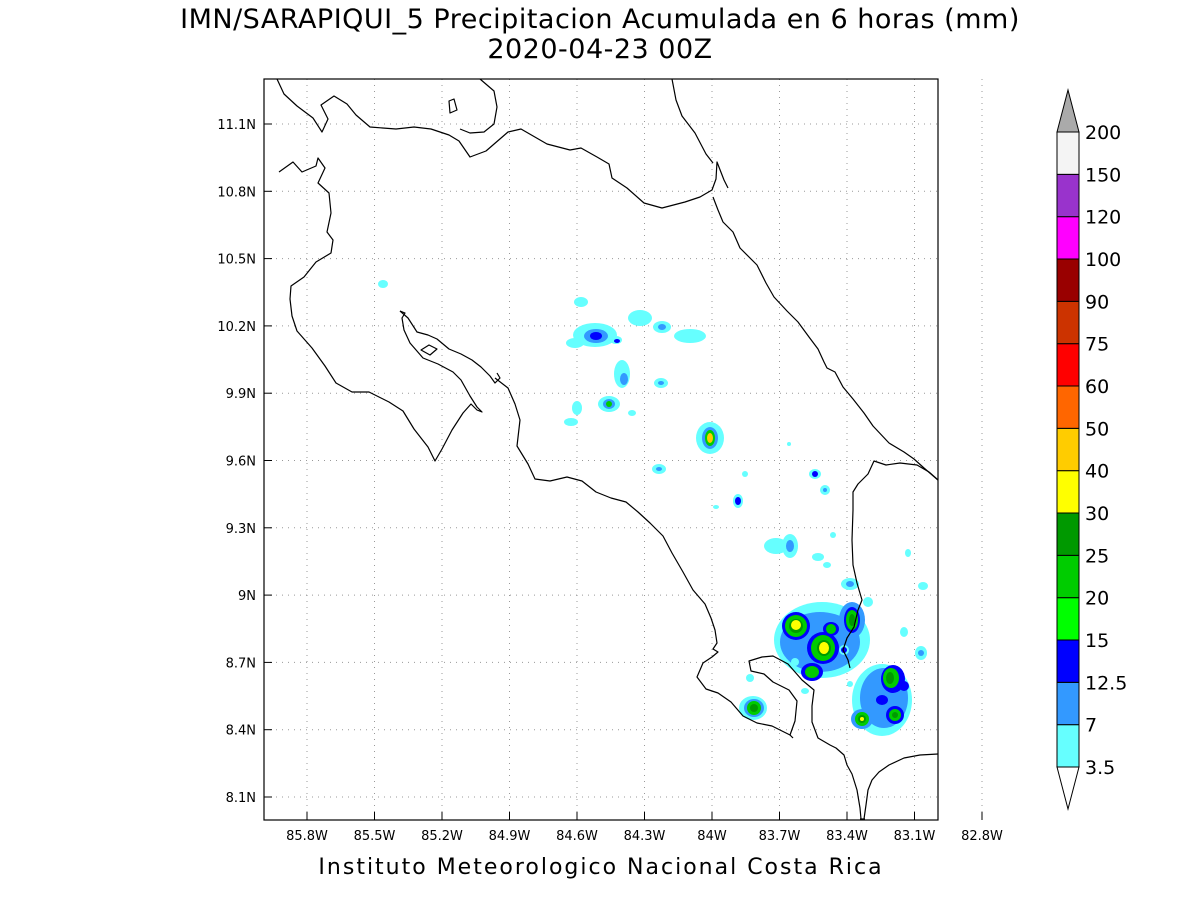  Describe the element at coordinates (1091, 726) in the screenshot. I see `colorbar-label: 7` at that location.